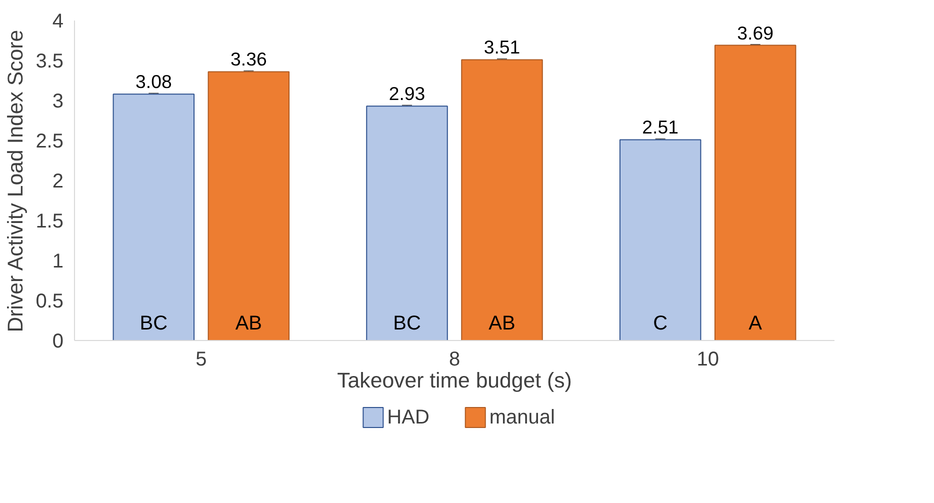 This screenshot has height=503, width=934. What do you see at coordinates (755, 33) in the screenshot?
I see `data-label: 3.69` at bounding box center [755, 33].